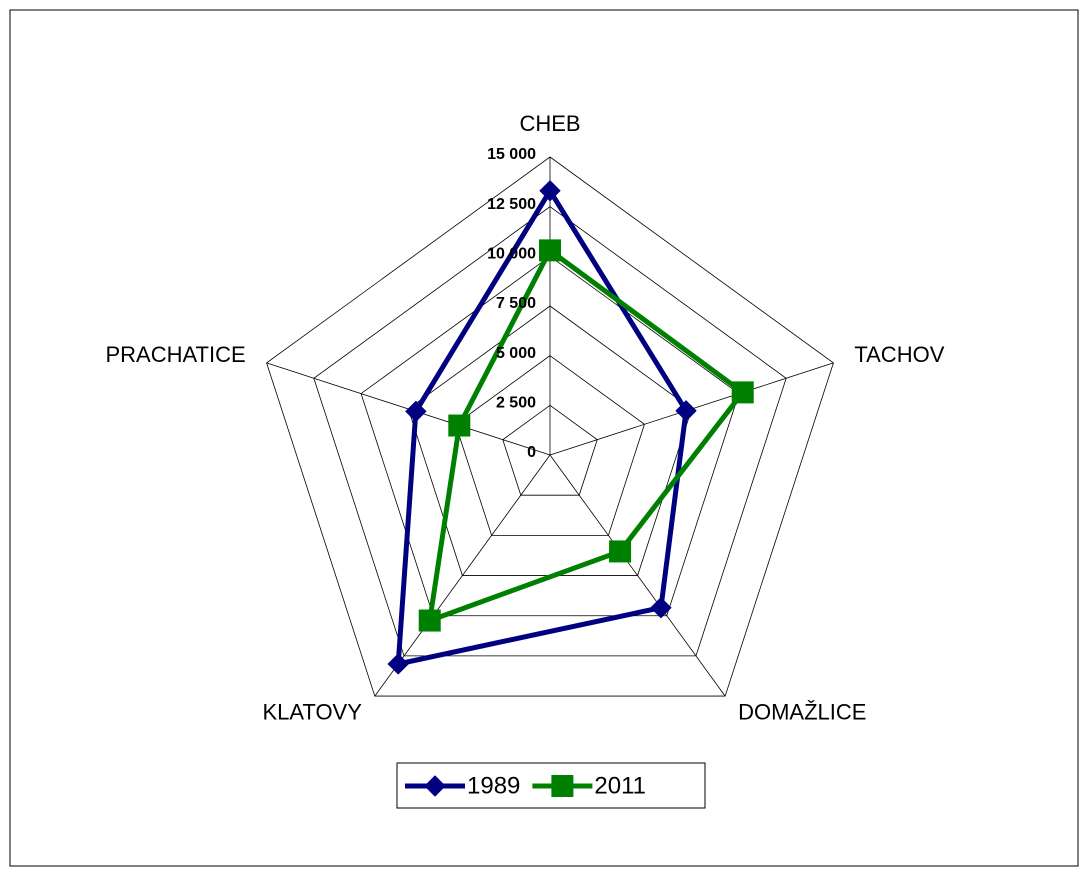  Describe the element at coordinates (511, 204) in the screenshot. I see `tick-label: 12 500` at that location.